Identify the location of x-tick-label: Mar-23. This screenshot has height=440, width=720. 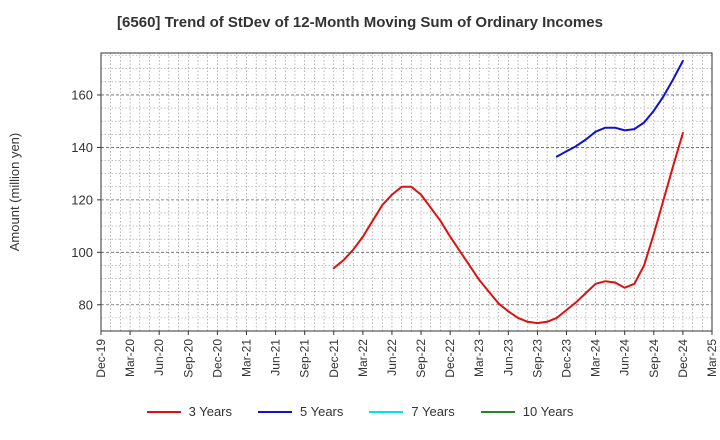
(479, 358).